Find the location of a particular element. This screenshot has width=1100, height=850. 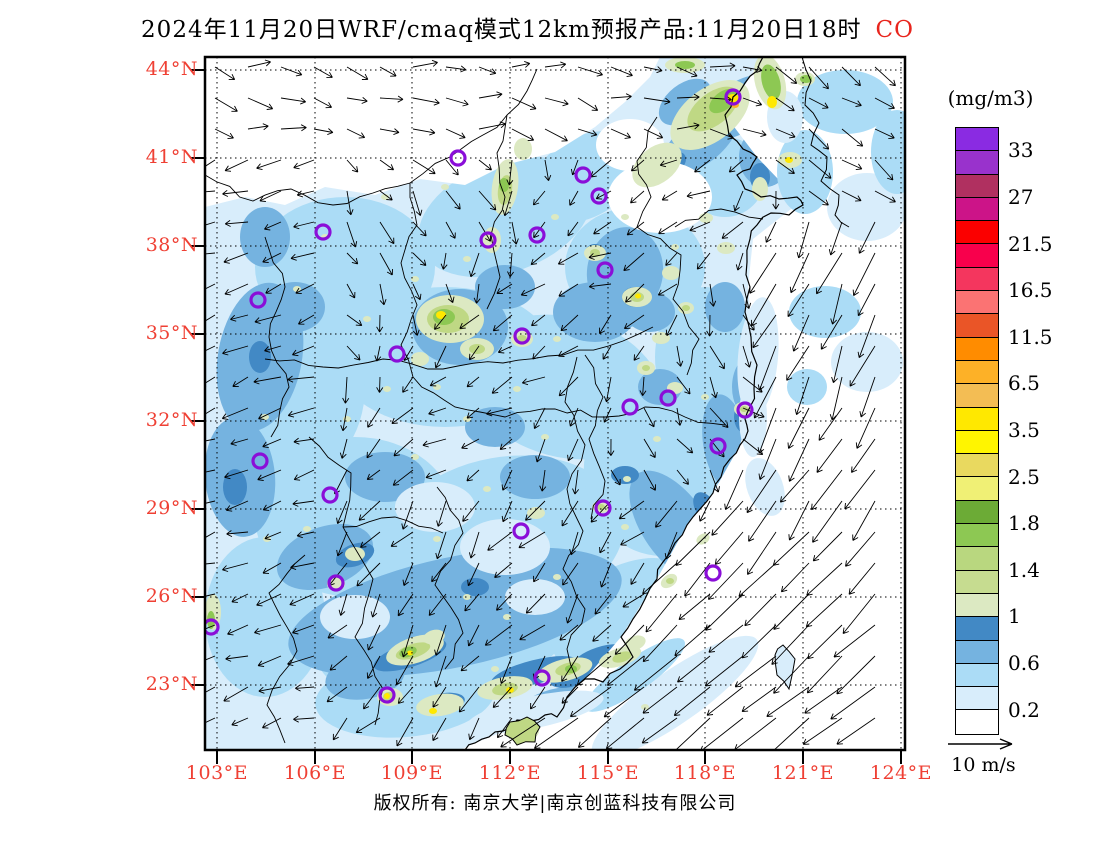

colorbar-tick-label: 0.6 is located at coordinates (1024, 662).